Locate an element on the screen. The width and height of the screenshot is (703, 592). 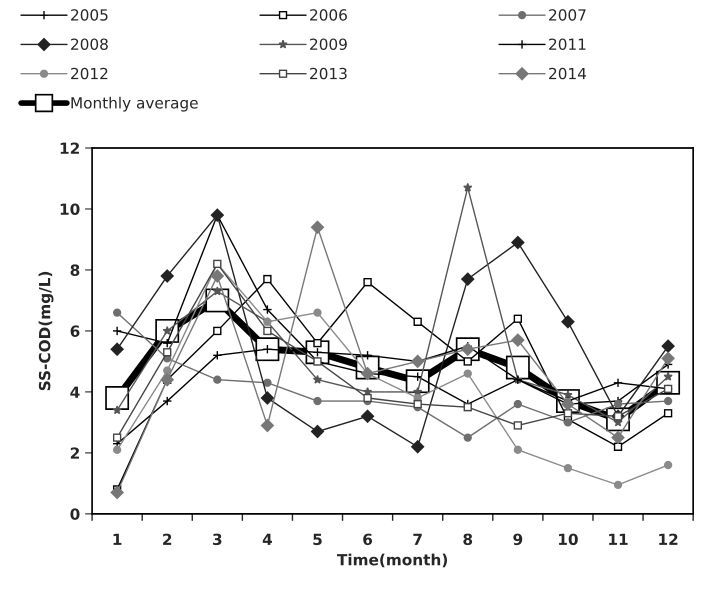
x-tick-label: 1 is located at coordinates (118, 539).